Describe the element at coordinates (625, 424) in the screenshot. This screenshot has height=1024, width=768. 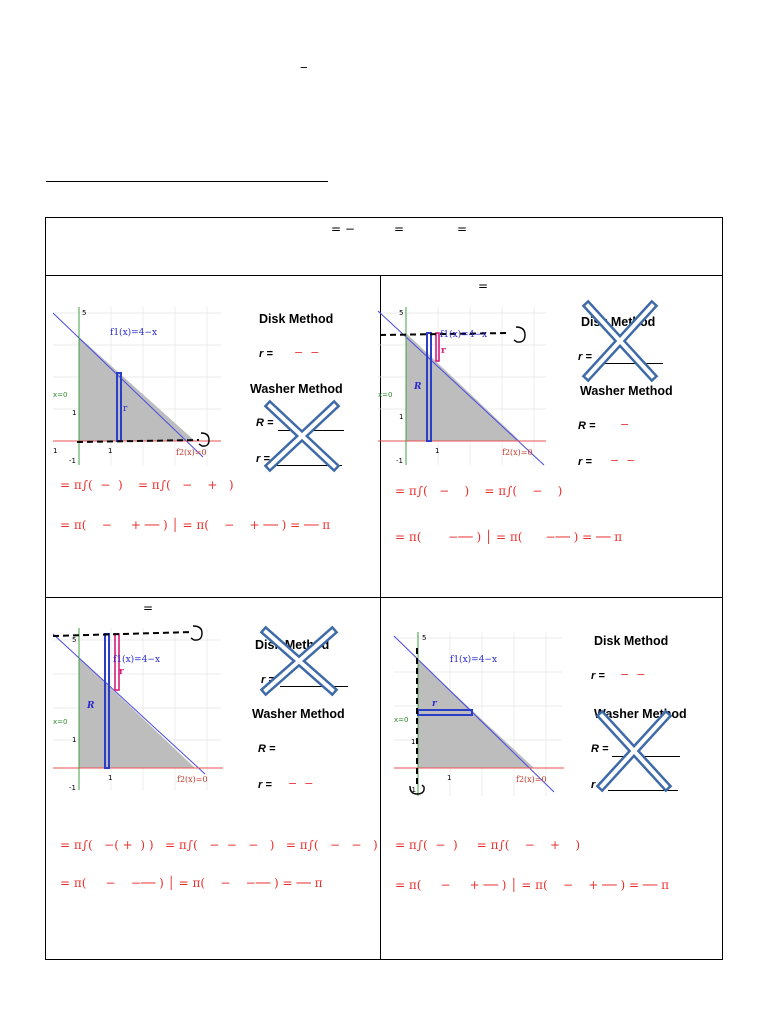
I see `washer-R-value: −` at that location.